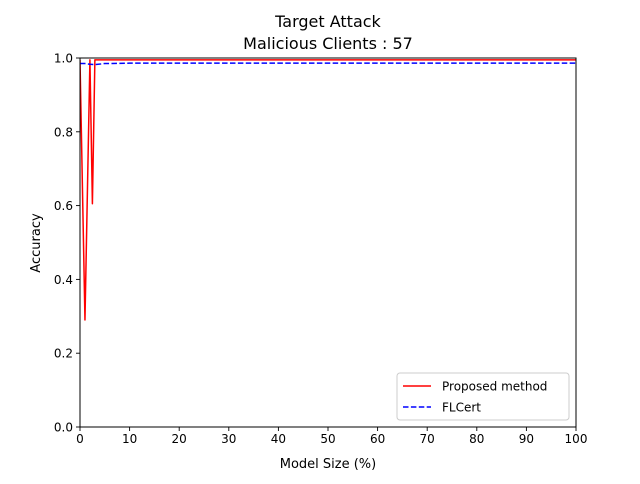 This screenshot has height=484, width=640. Describe the element at coordinates (328, 464) in the screenshot. I see `x-axis-label: Model Size (%)` at that location.